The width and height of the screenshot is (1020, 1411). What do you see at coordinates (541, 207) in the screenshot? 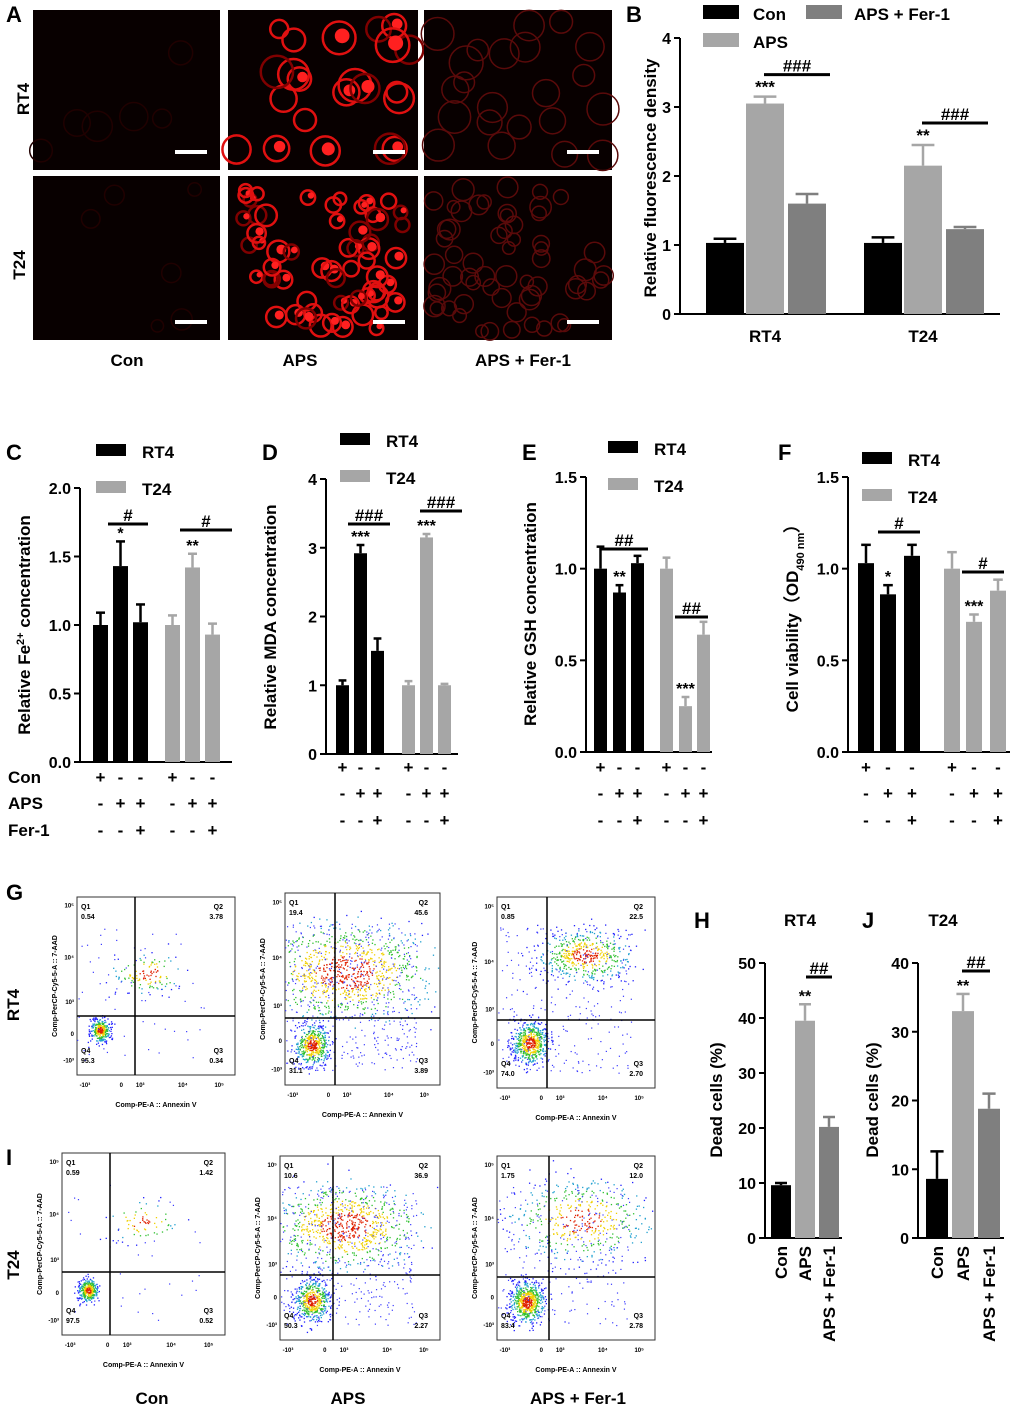
I see `cell` at bounding box center [541, 207].